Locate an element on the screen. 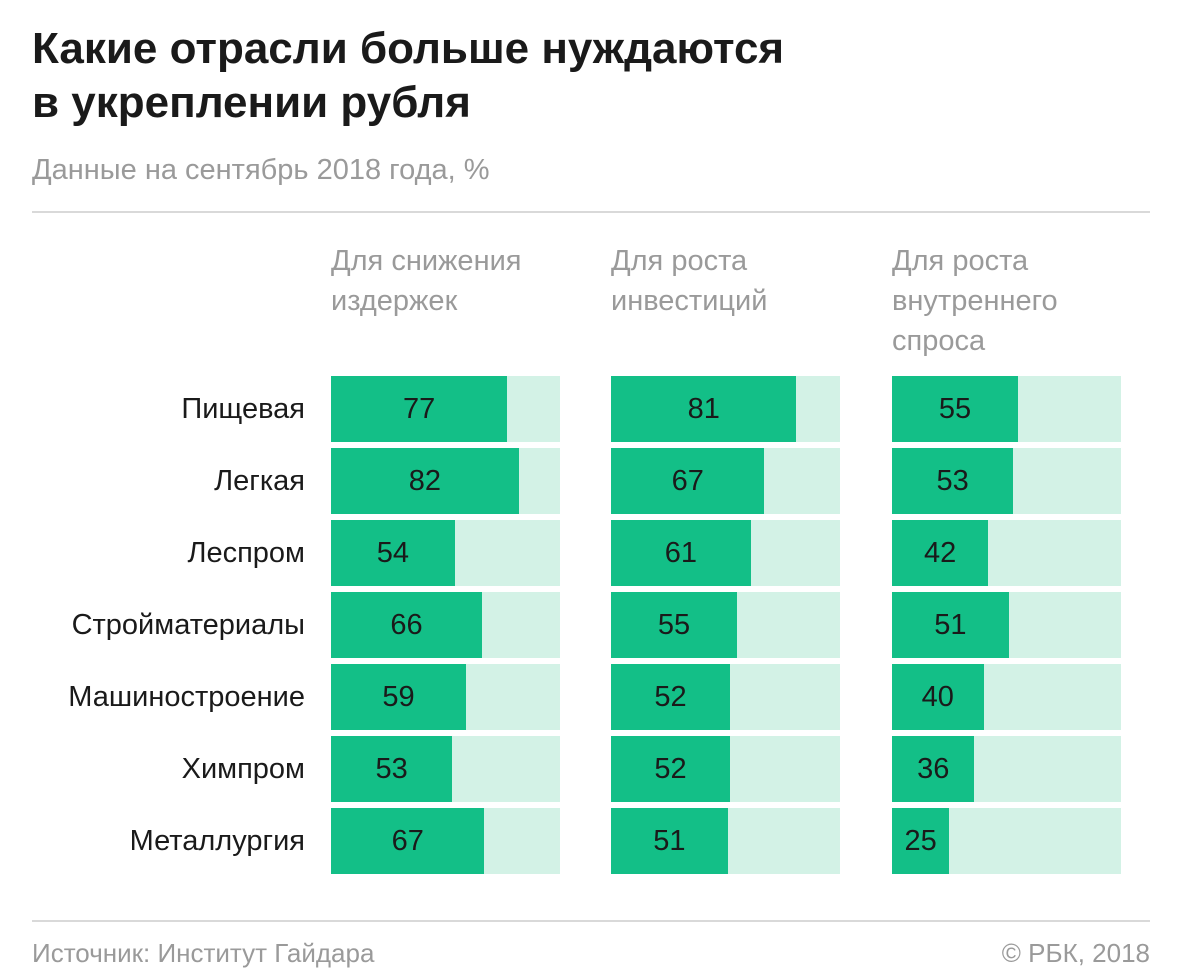 The image size is (1180, 980). column-header-2: Для роста инвестиций is located at coordinates (689, 281).